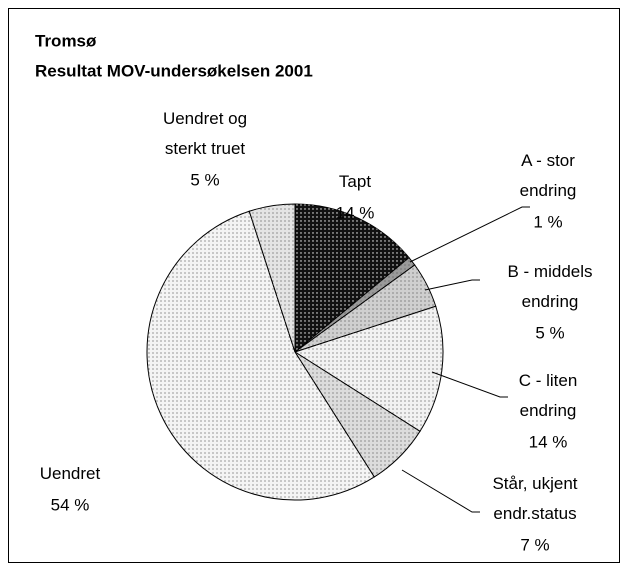 This screenshot has height=570, width=627. What do you see at coordinates (70, 504) in the screenshot?
I see `slice-value-label: 54 %` at bounding box center [70, 504].